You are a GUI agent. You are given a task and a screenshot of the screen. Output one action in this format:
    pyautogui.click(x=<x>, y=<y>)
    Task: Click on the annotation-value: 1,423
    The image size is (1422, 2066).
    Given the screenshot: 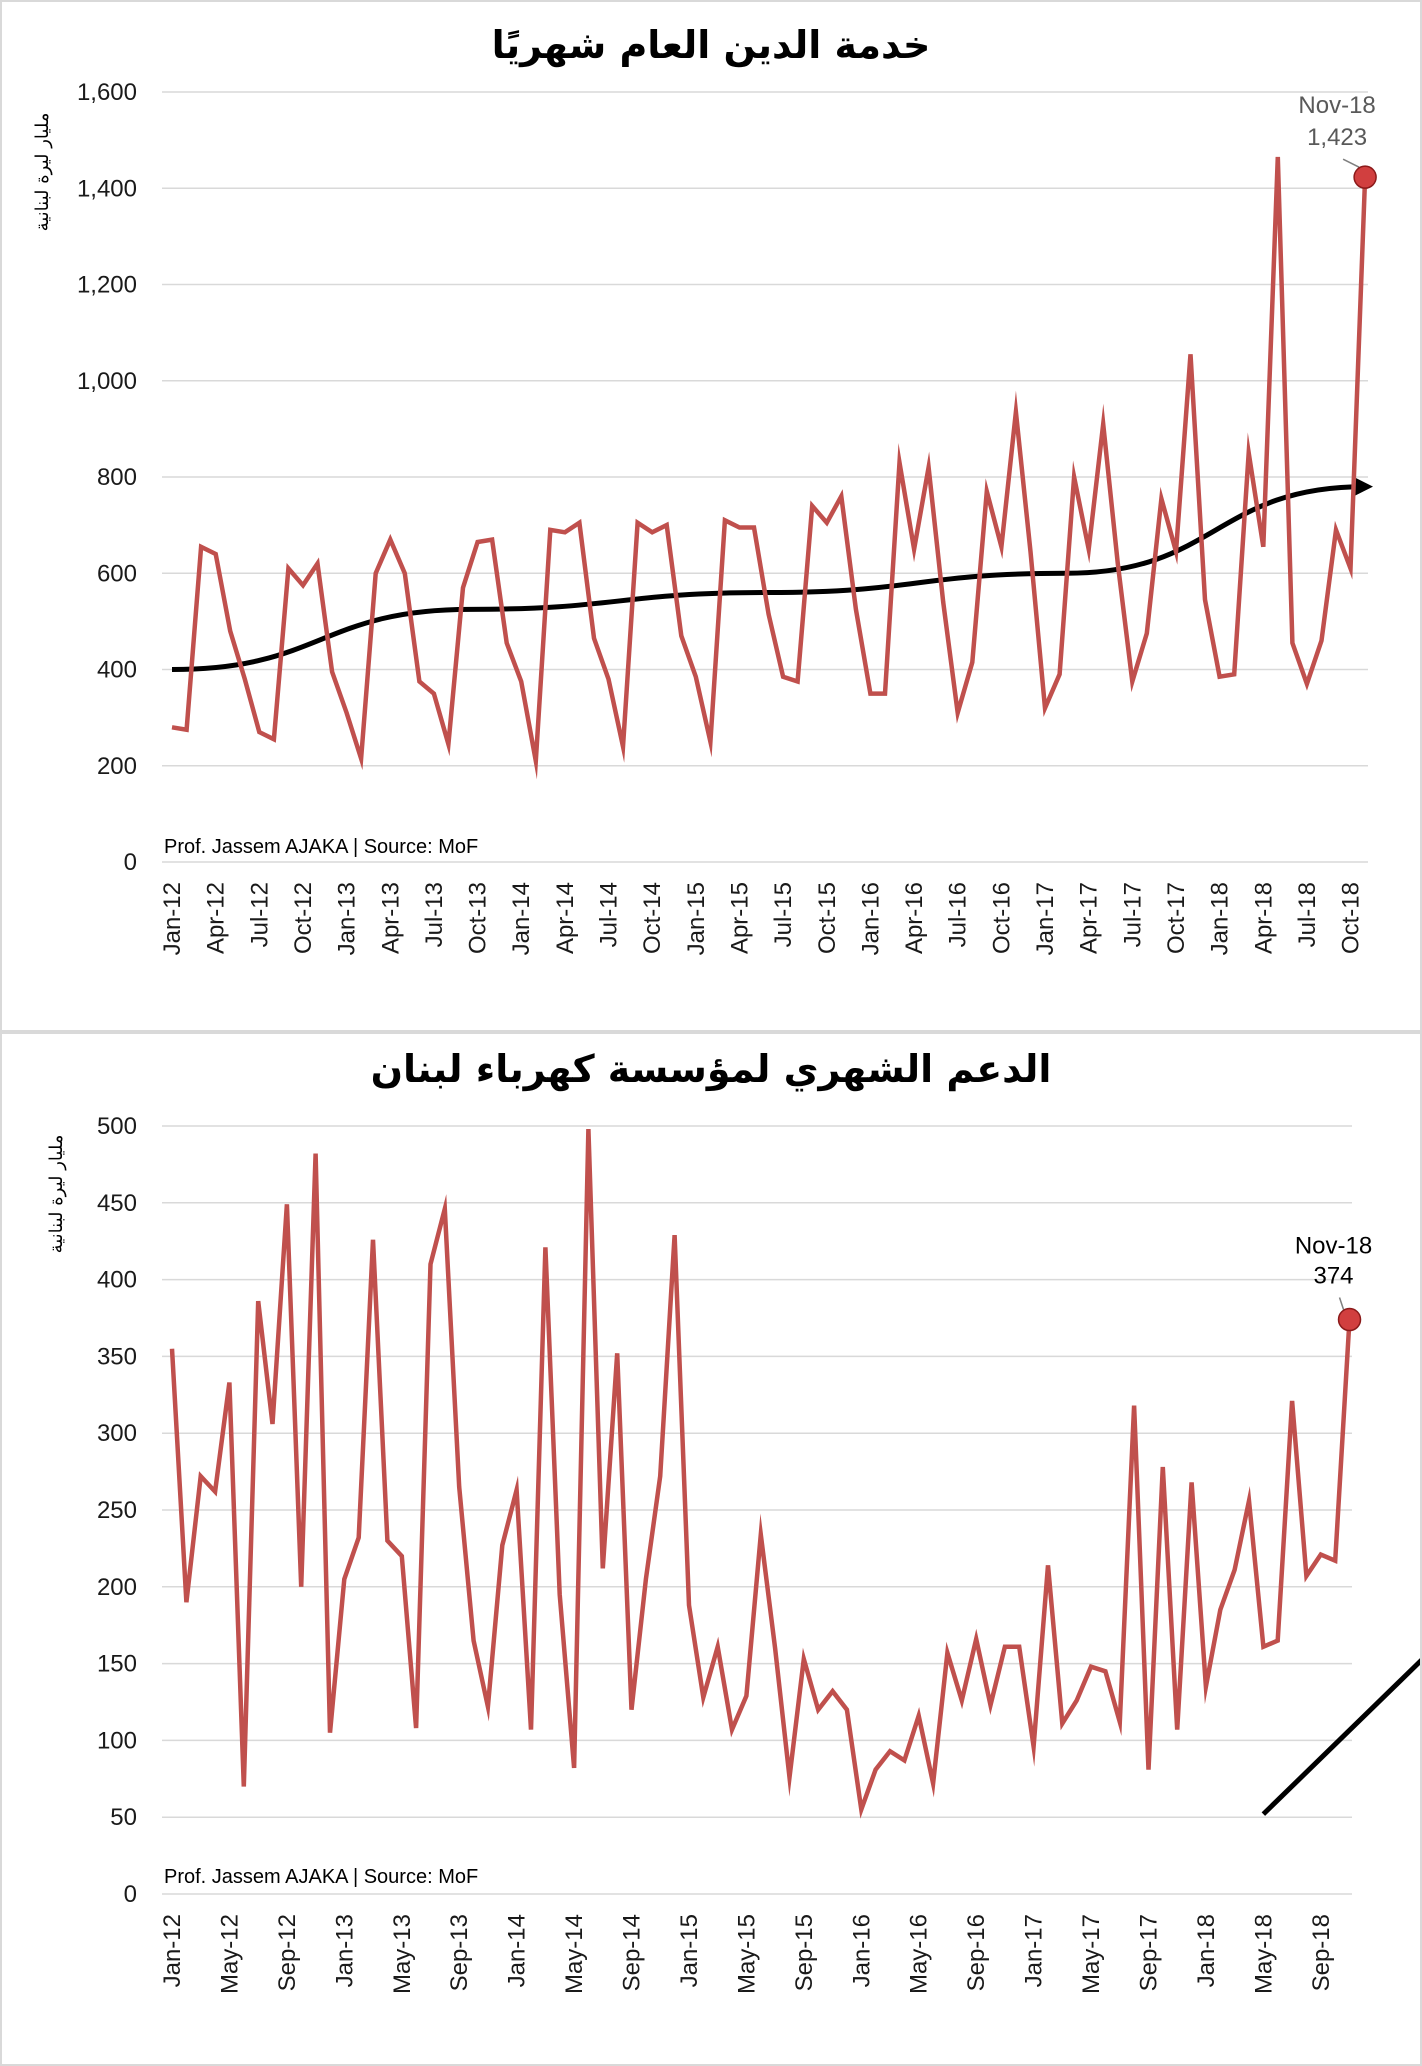 What is the action you would take?
    pyautogui.click(x=1337, y=137)
    